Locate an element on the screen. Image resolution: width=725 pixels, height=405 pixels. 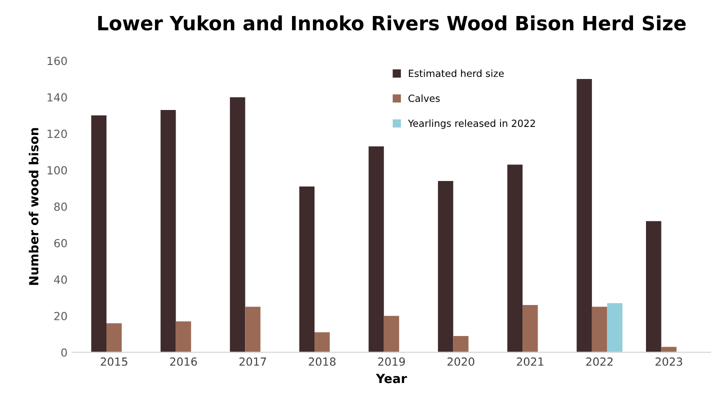
x-tick-label: 2016 is located at coordinates (183, 361).